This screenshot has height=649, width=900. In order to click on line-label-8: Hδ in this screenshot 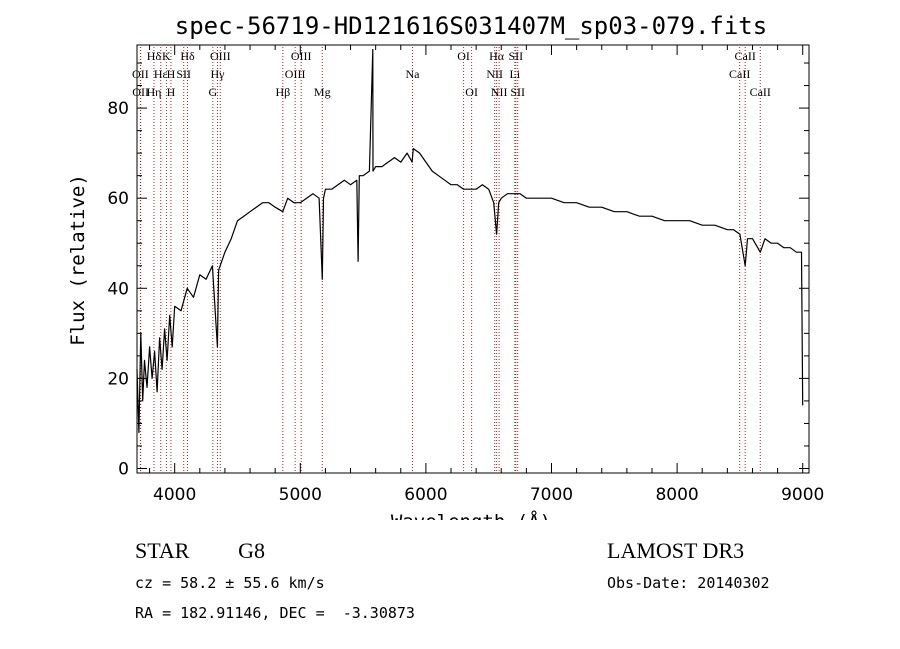, I will do `click(187, 56)`.